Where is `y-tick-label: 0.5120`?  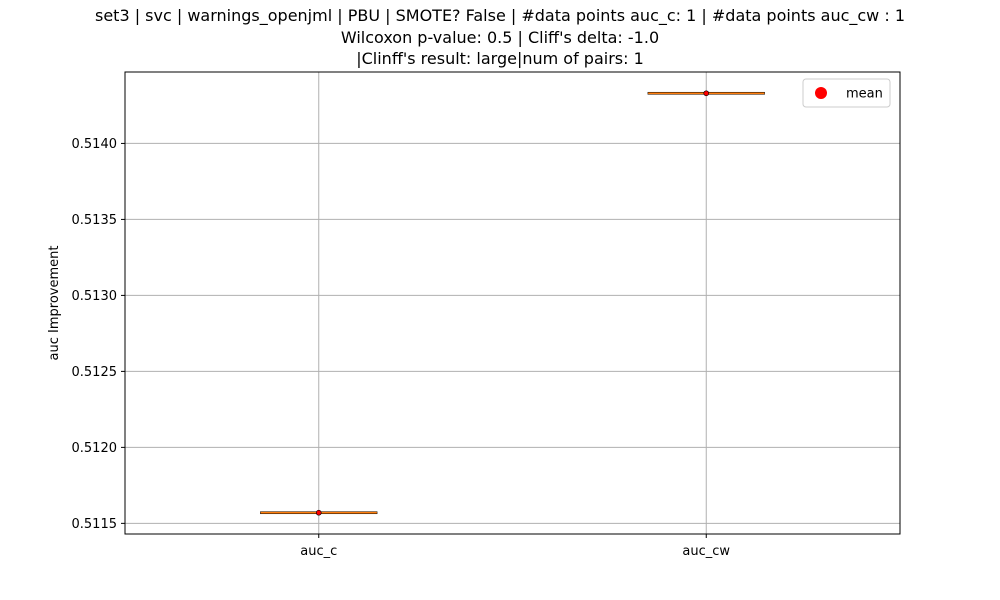 y-tick-label: 0.5120 is located at coordinates (95, 448).